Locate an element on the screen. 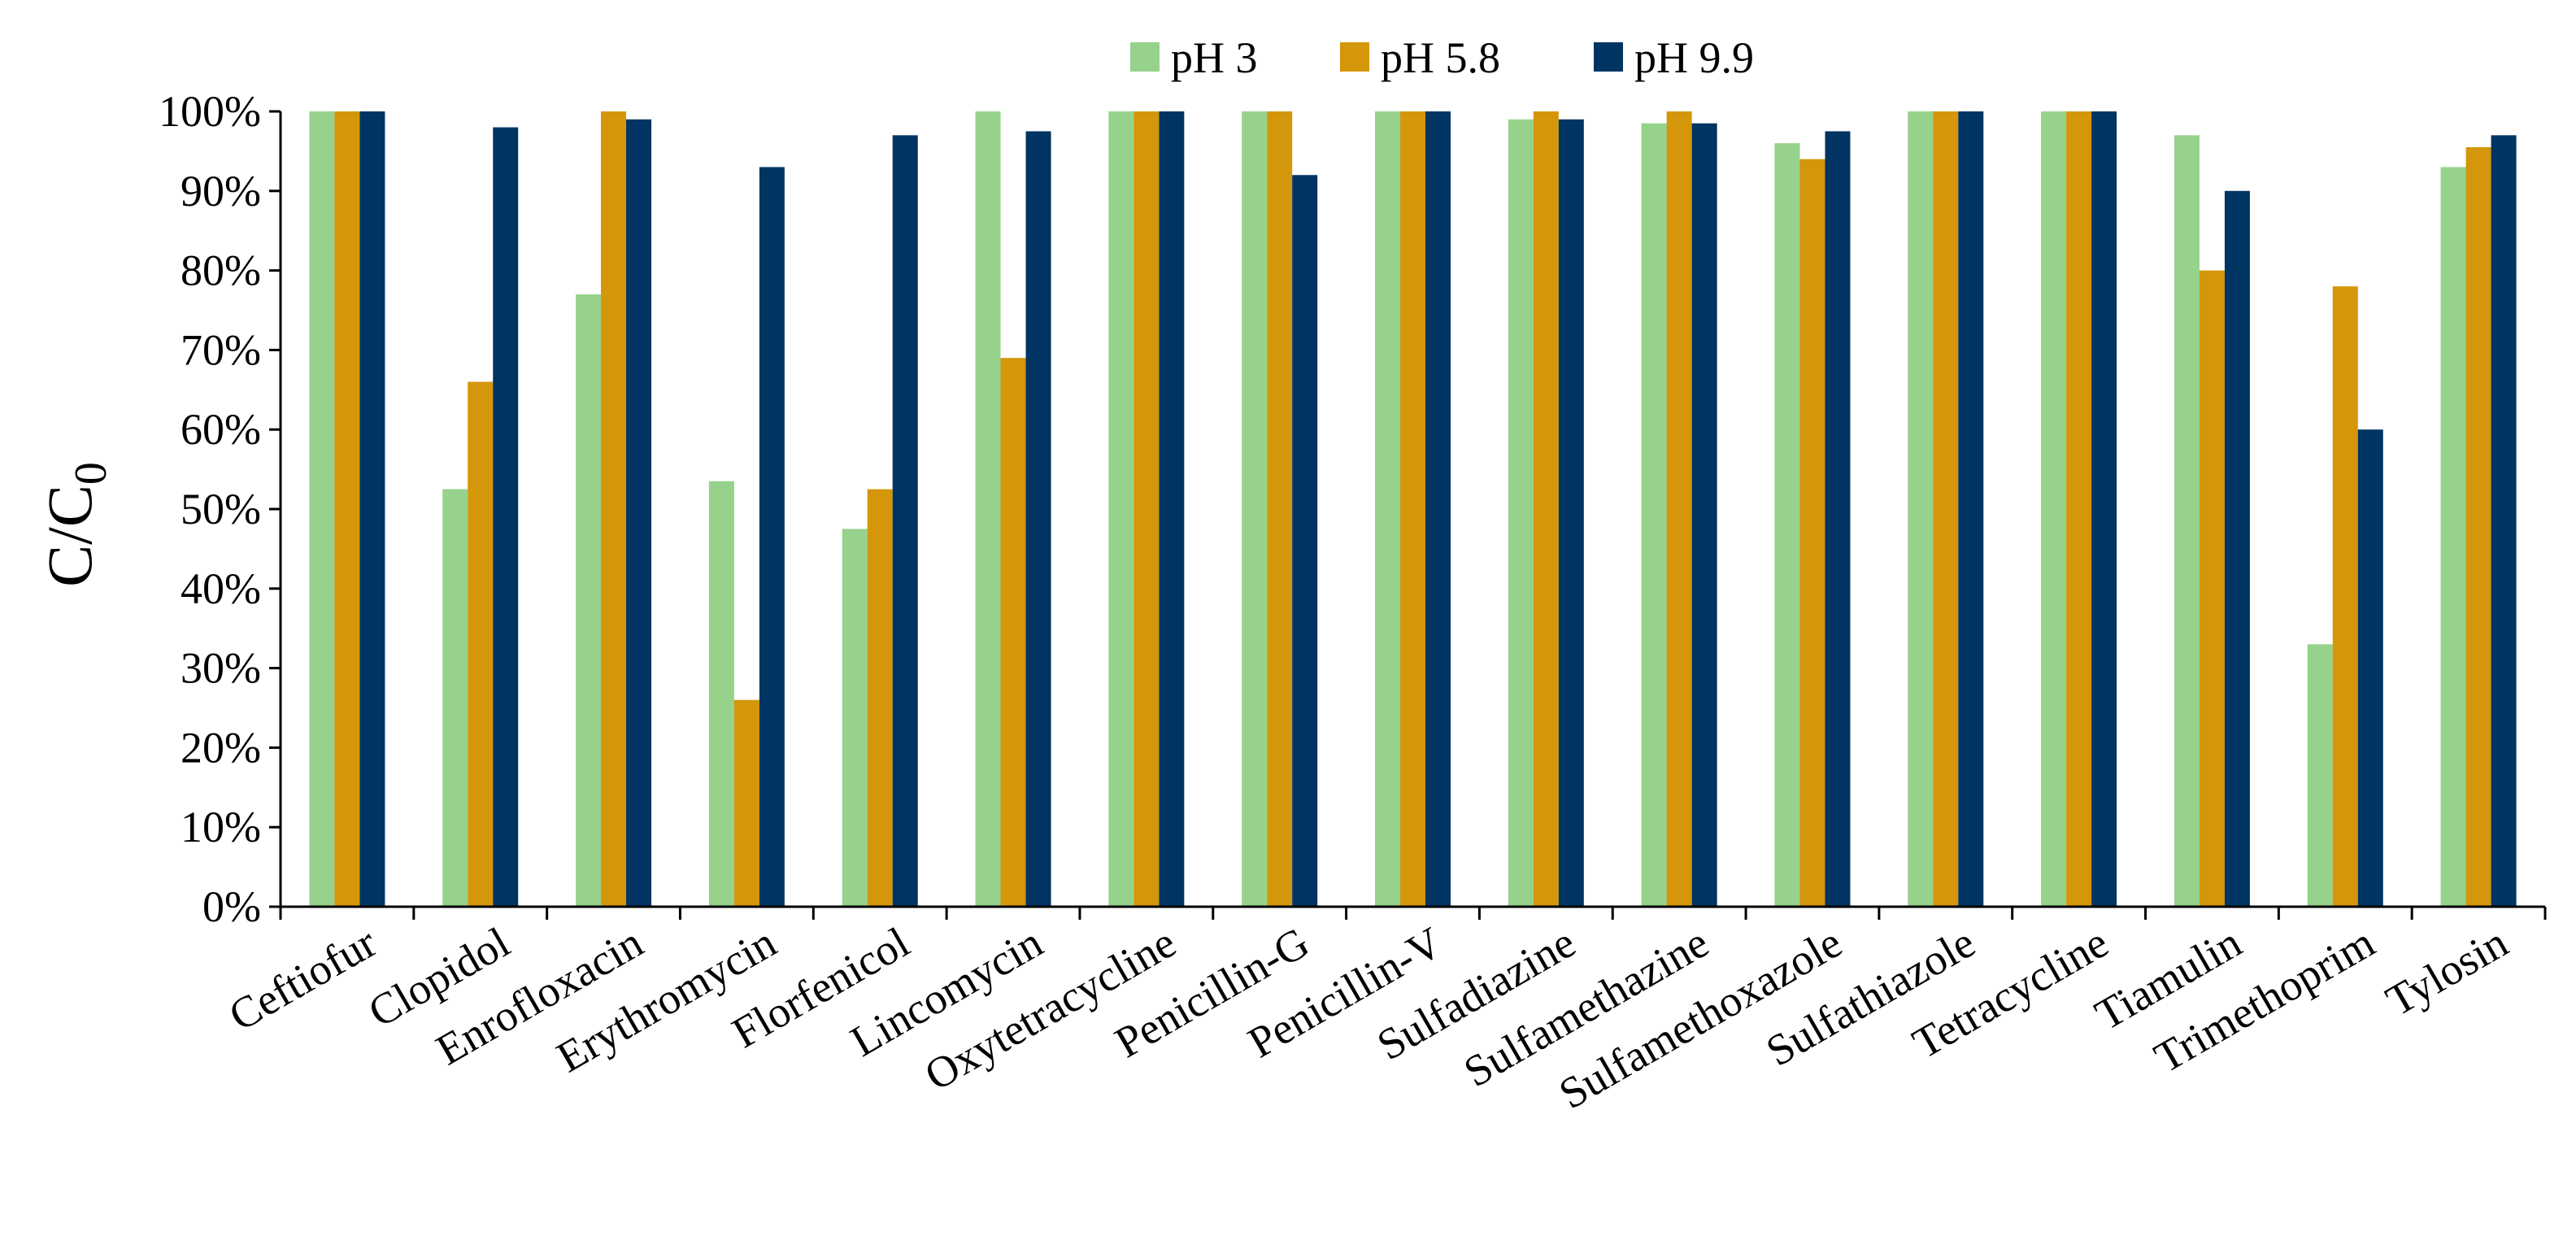 Image resolution: width=2576 pixels, height=1245 pixels. y-tick-label: 10% is located at coordinates (221, 827).